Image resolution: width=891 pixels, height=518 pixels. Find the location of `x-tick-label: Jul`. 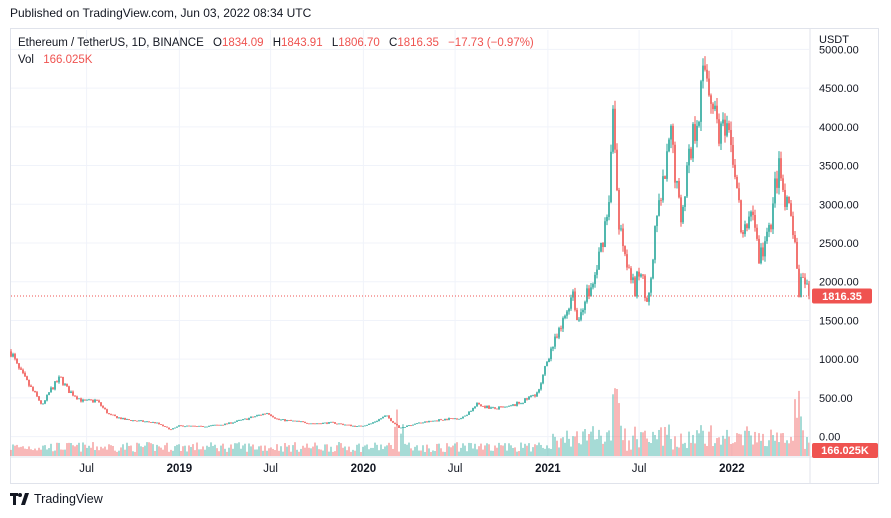

x-tick-label: Jul is located at coordinates (86, 469).